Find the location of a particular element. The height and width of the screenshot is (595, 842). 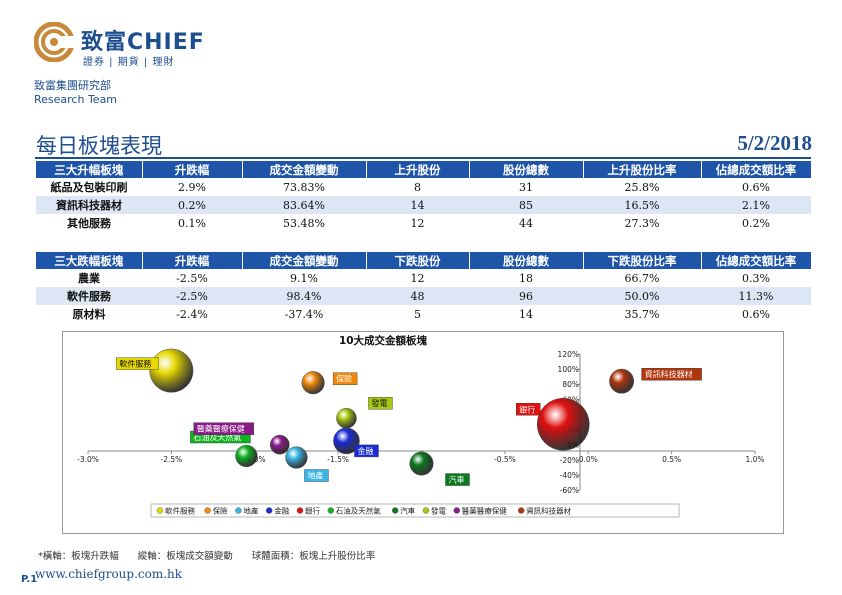

x-tick-label: -0.5% is located at coordinates (505, 459).